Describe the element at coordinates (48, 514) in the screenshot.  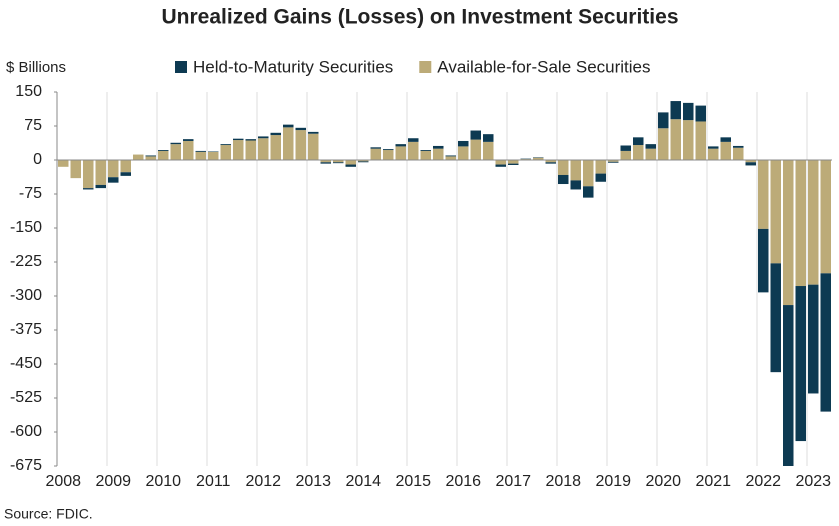
I see `source: Source: FDIC.` at that location.